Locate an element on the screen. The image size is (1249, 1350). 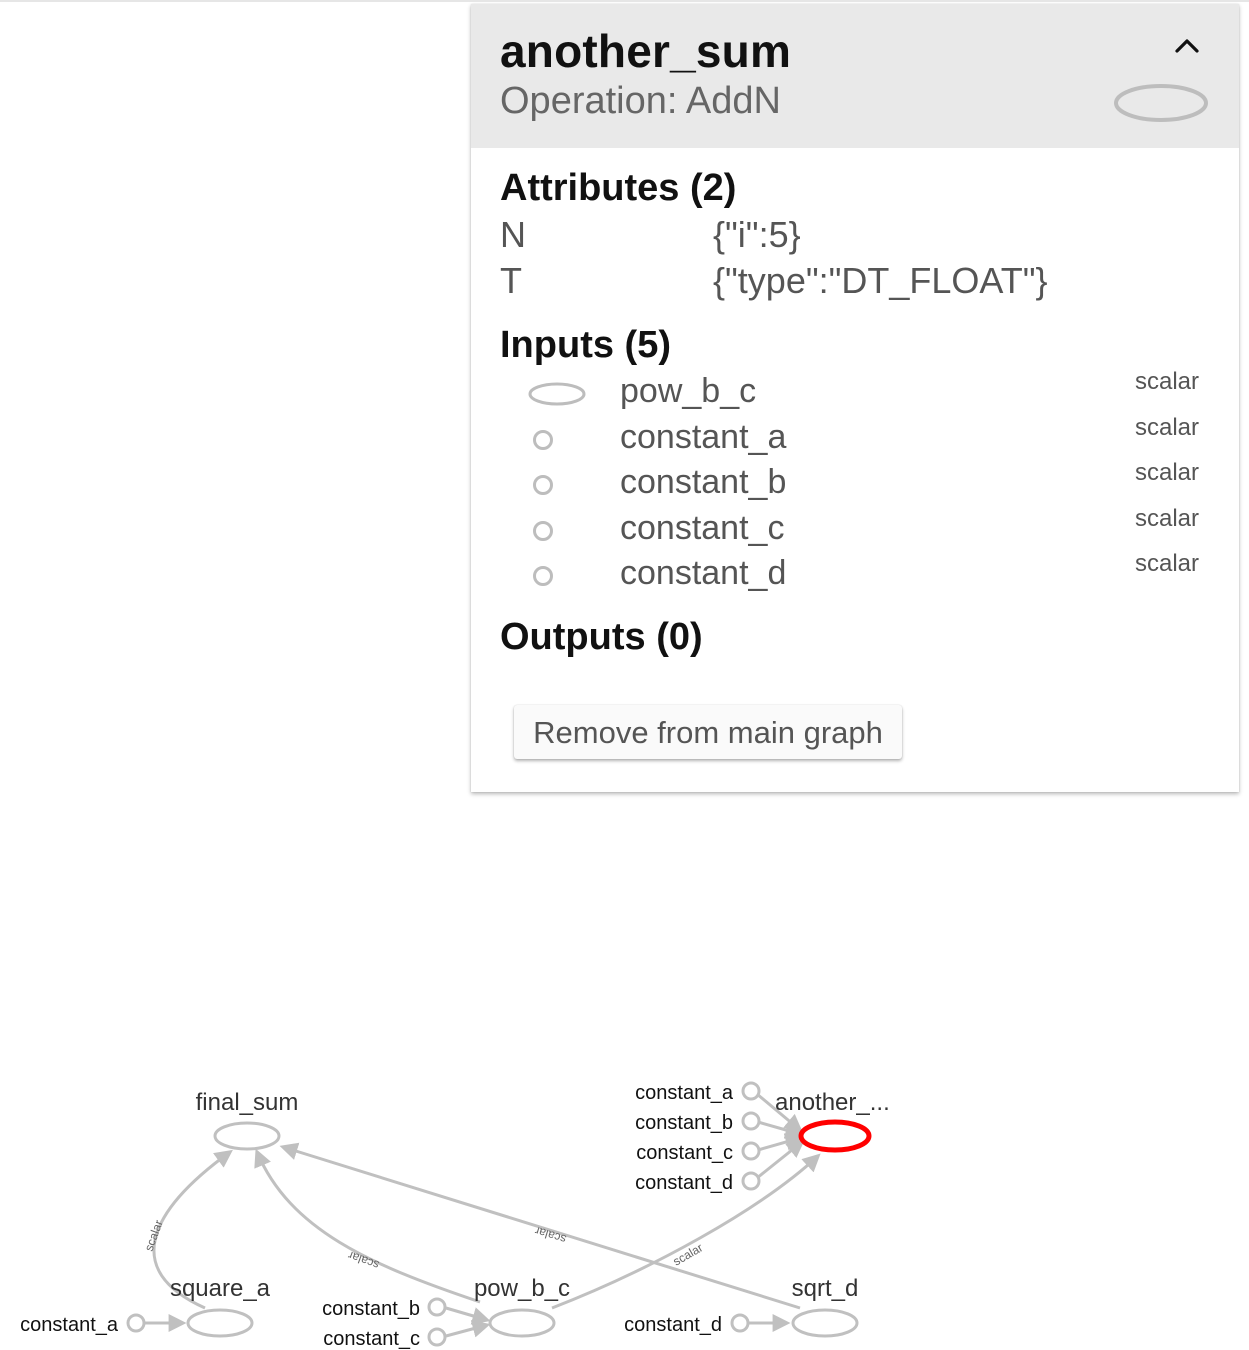
attribute-value: {"i":5} is located at coordinates (757, 234).